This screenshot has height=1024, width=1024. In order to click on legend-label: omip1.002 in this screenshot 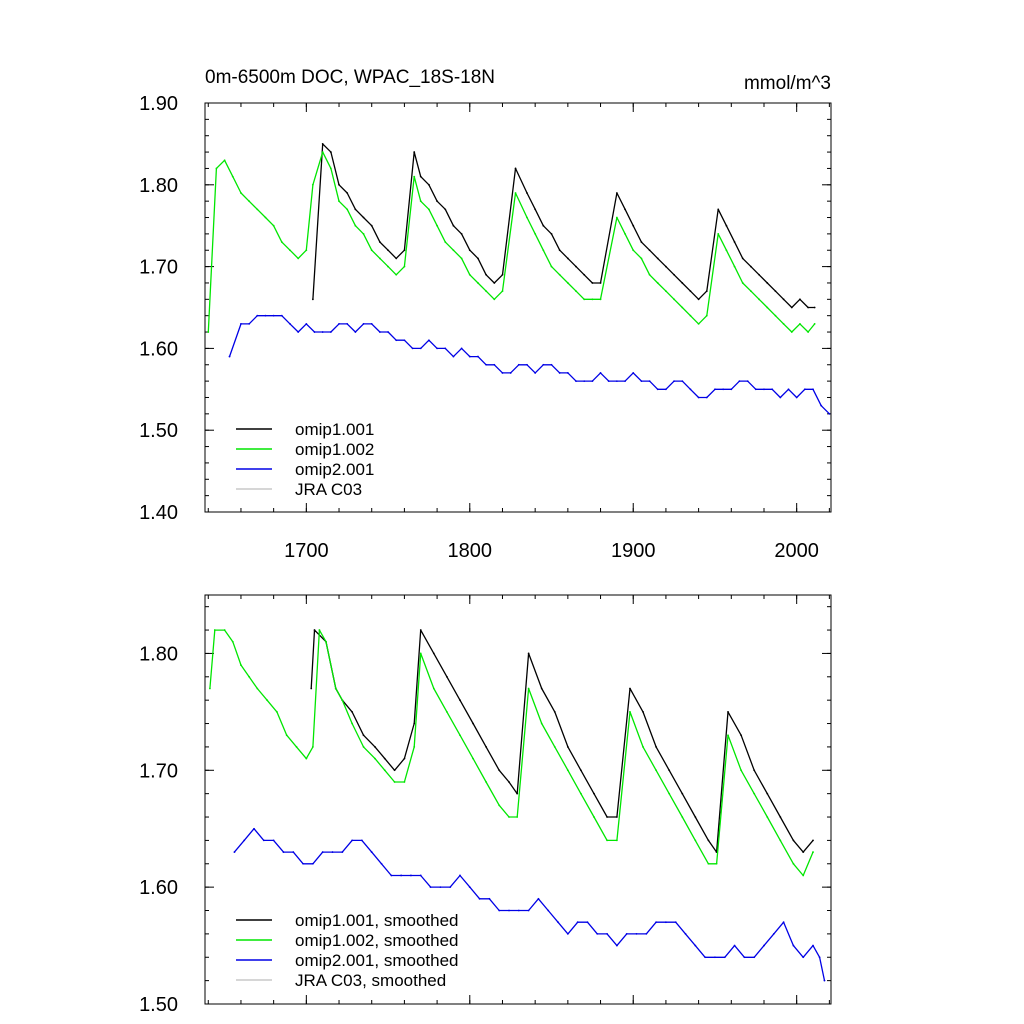, I will do `click(334, 449)`.